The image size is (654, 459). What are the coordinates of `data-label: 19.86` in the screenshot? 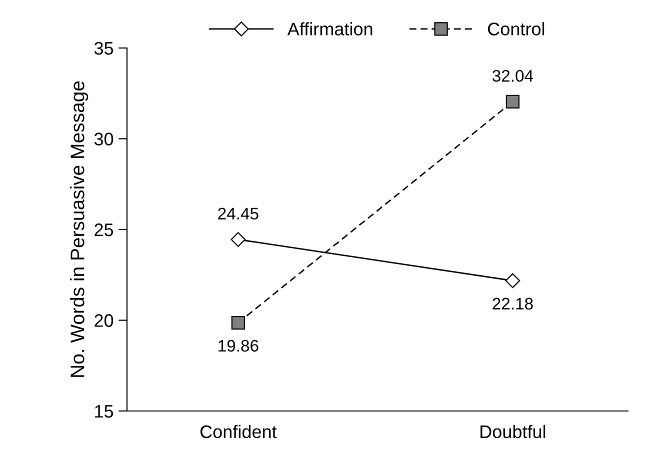 It's located at (238, 346).